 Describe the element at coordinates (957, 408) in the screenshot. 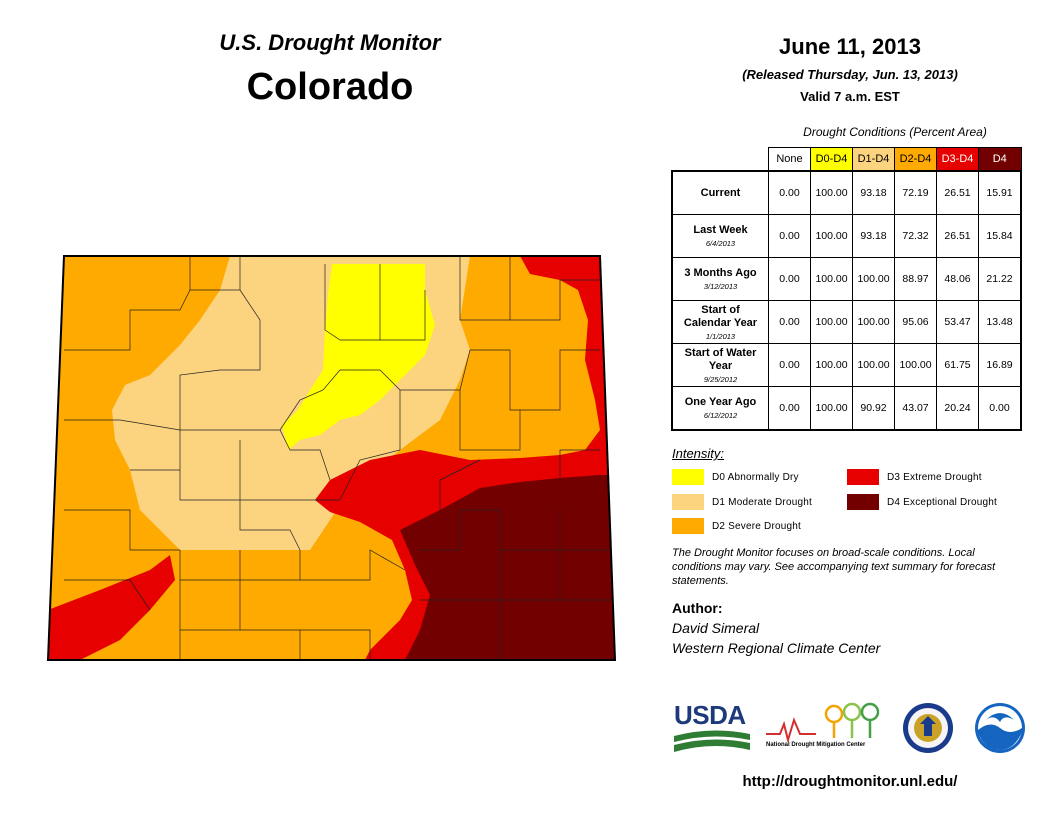

I see `table-cell: 20.24` at that location.